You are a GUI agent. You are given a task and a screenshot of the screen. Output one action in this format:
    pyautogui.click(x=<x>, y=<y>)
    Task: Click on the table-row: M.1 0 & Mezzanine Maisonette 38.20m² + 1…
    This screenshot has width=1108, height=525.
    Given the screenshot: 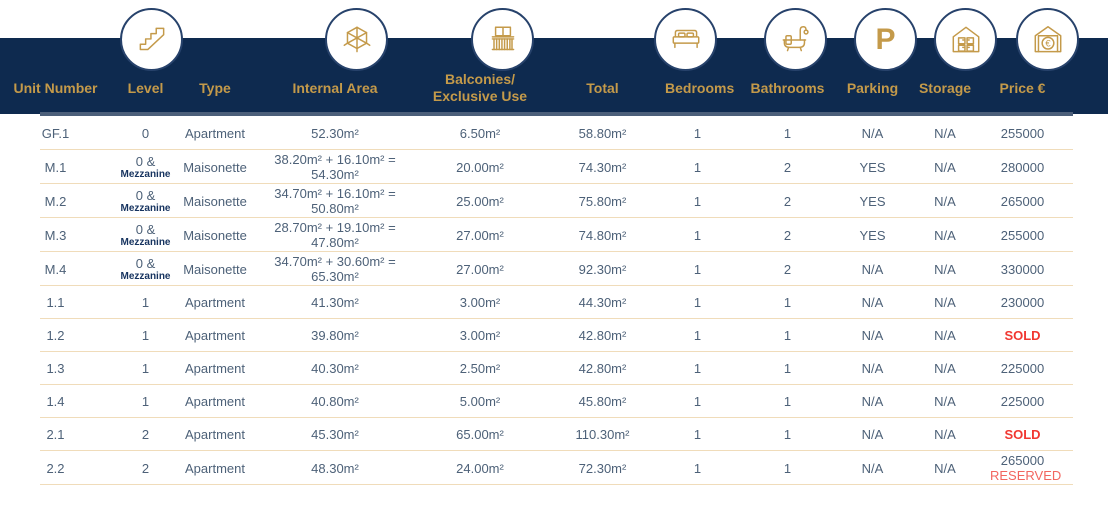 What is the action you would take?
    pyautogui.click(x=554, y=167)
    